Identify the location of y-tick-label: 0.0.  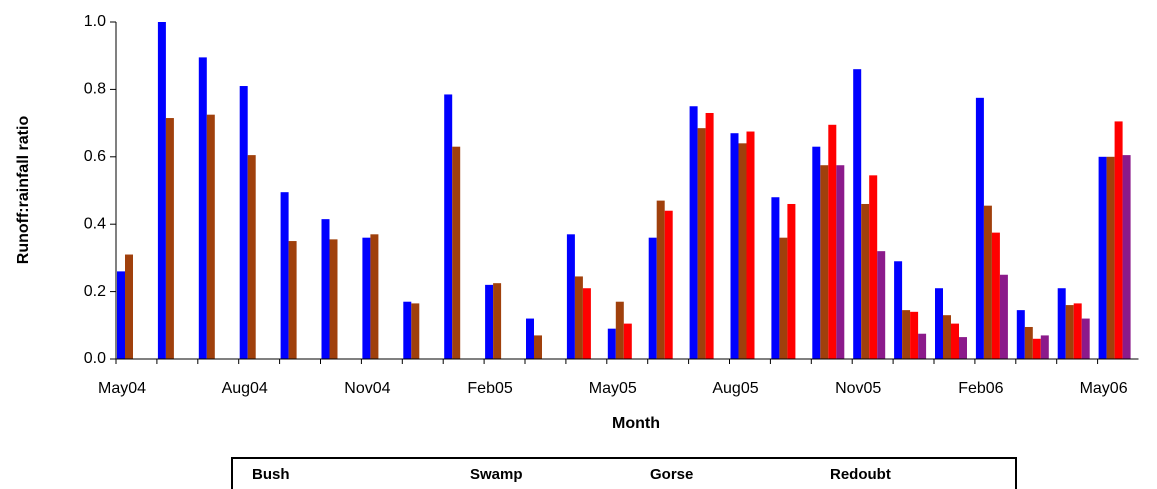
(95, 358).